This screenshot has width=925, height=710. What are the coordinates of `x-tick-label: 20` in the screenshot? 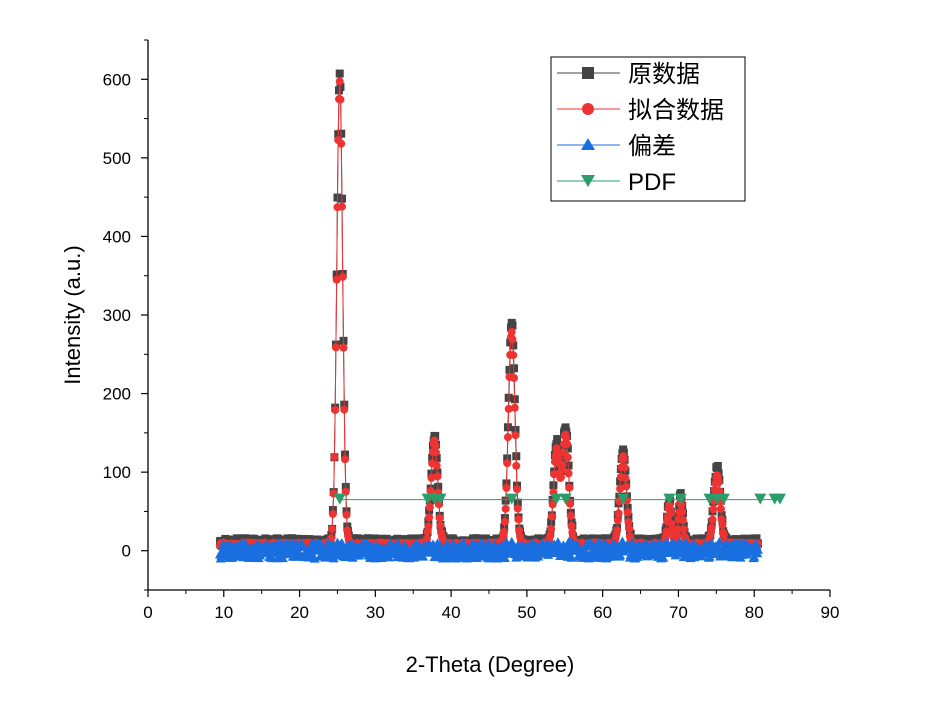 It's located at (299, 612).